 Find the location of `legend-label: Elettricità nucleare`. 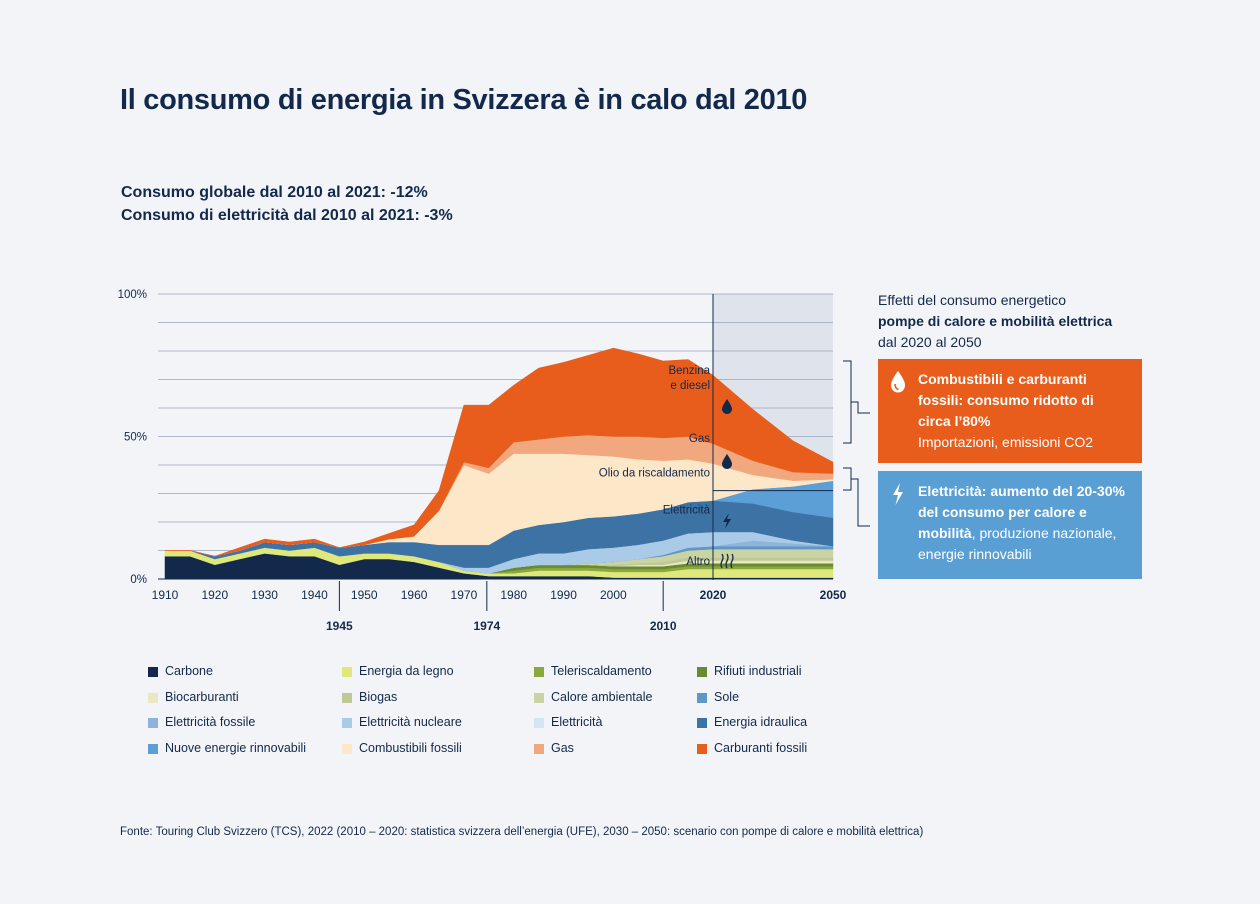

legend-label: Elettricità nucleare is located at coordinates (410, 722).